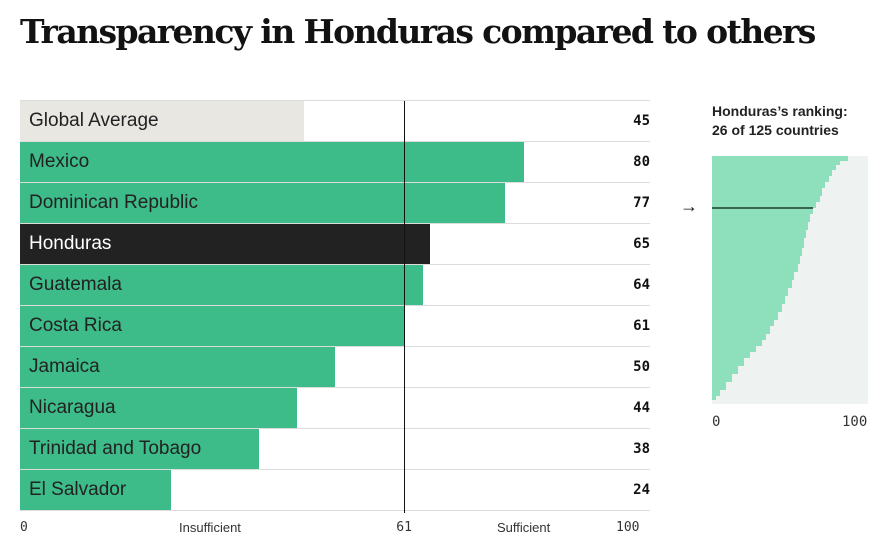 The width and height of the screenshot is (891, 549). What do you see at coordinates (641, 244) in the screenshot?
I see `bar-value: 65` at bounding box center [641, 244].